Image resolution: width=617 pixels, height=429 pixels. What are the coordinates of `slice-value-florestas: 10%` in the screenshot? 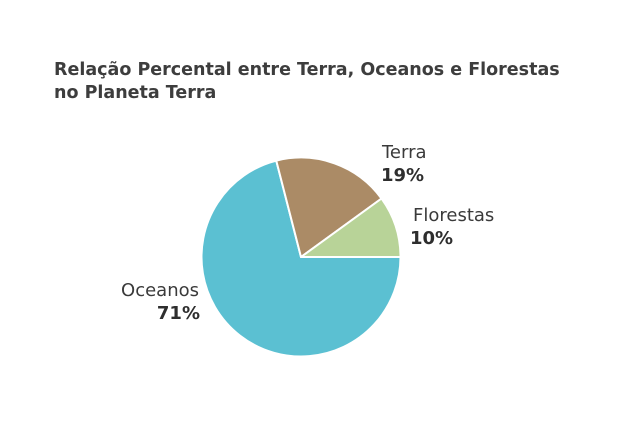 It's located at (431, 238).